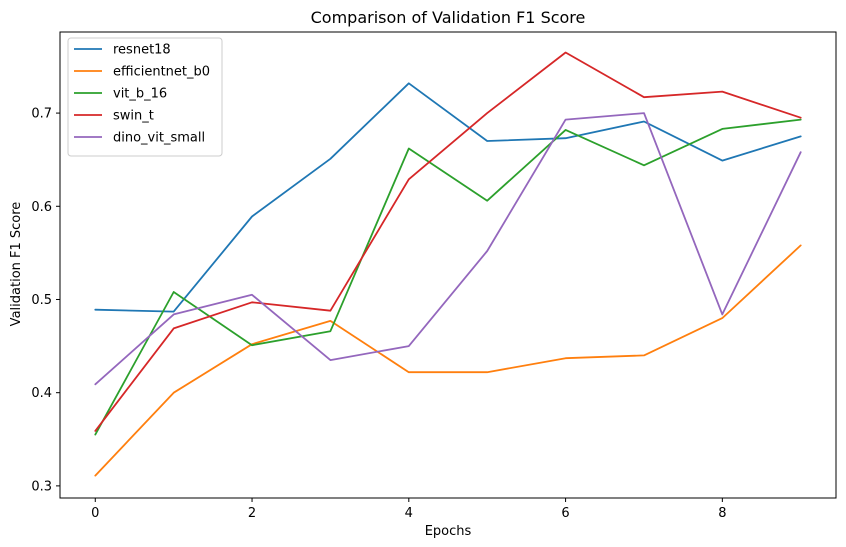 This screenshot has width=846, height=547. Describe the element at coordinates (41, 486) in the screenshot. I see `y-tick-label: 0.3` at that location.